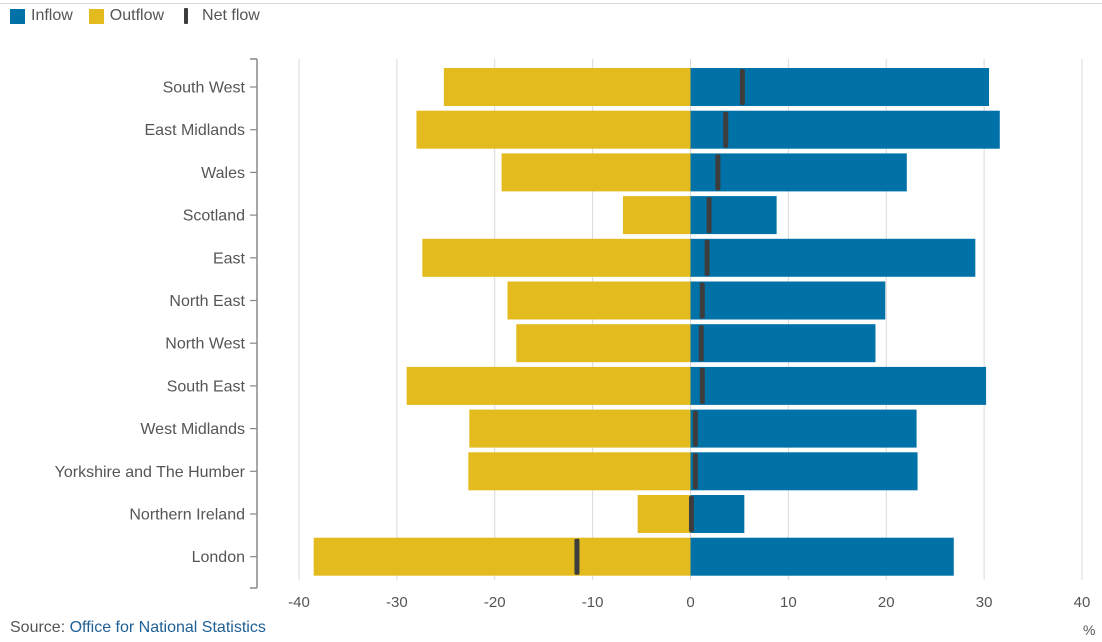  What do you see at coordinates (551, 3) in the screenshot?
I see `top-rule` at bounding box center [551, 3].